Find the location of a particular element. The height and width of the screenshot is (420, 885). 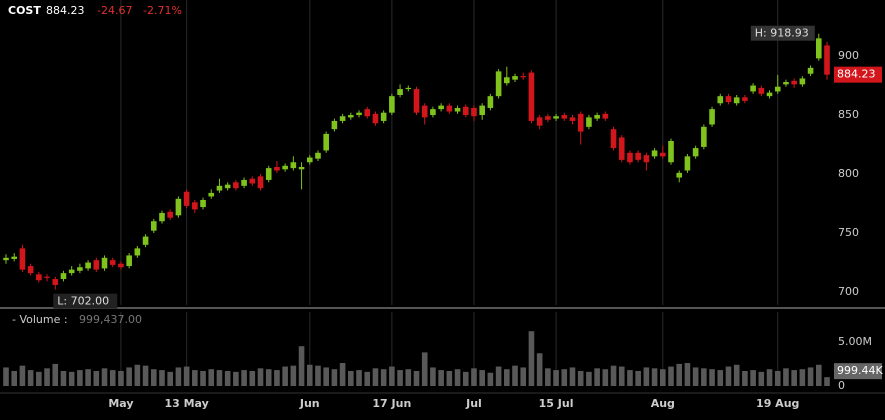

low-label: L: 702.00 is located at coordinates (83, 301).